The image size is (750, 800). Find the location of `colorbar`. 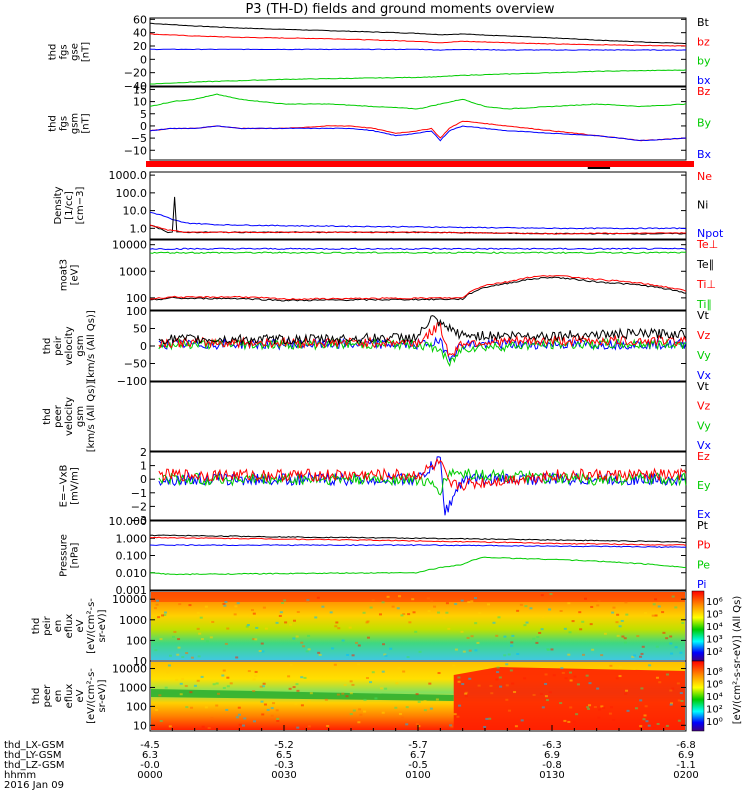

colorbar is located at coordinates (698, 696).